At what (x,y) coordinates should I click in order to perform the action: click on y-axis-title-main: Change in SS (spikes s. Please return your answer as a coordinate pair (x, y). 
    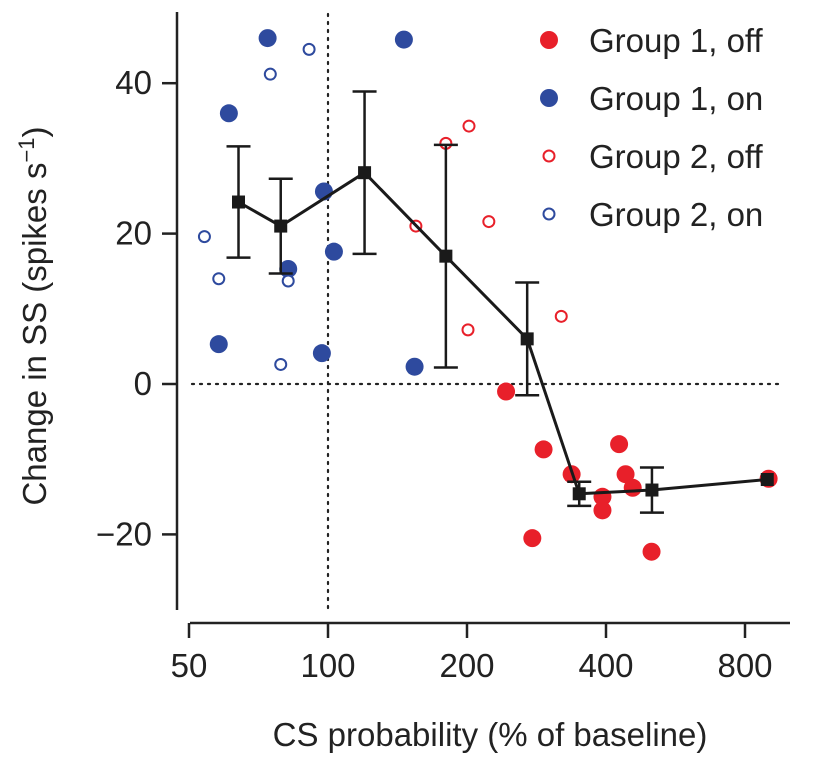
    Looking at the image, I should click on (34, 334).